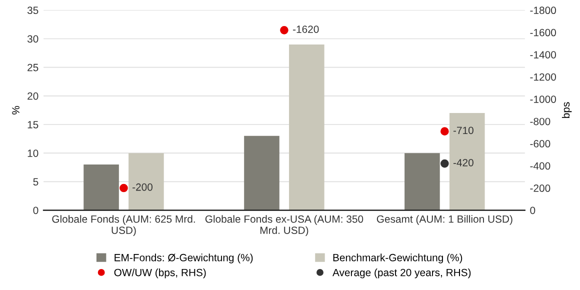  What do you see at coordinates (401, 273) in the screenshot?
I see `legend-label: Average (past 20 years, RHS)` at bounding box center [401, 273].